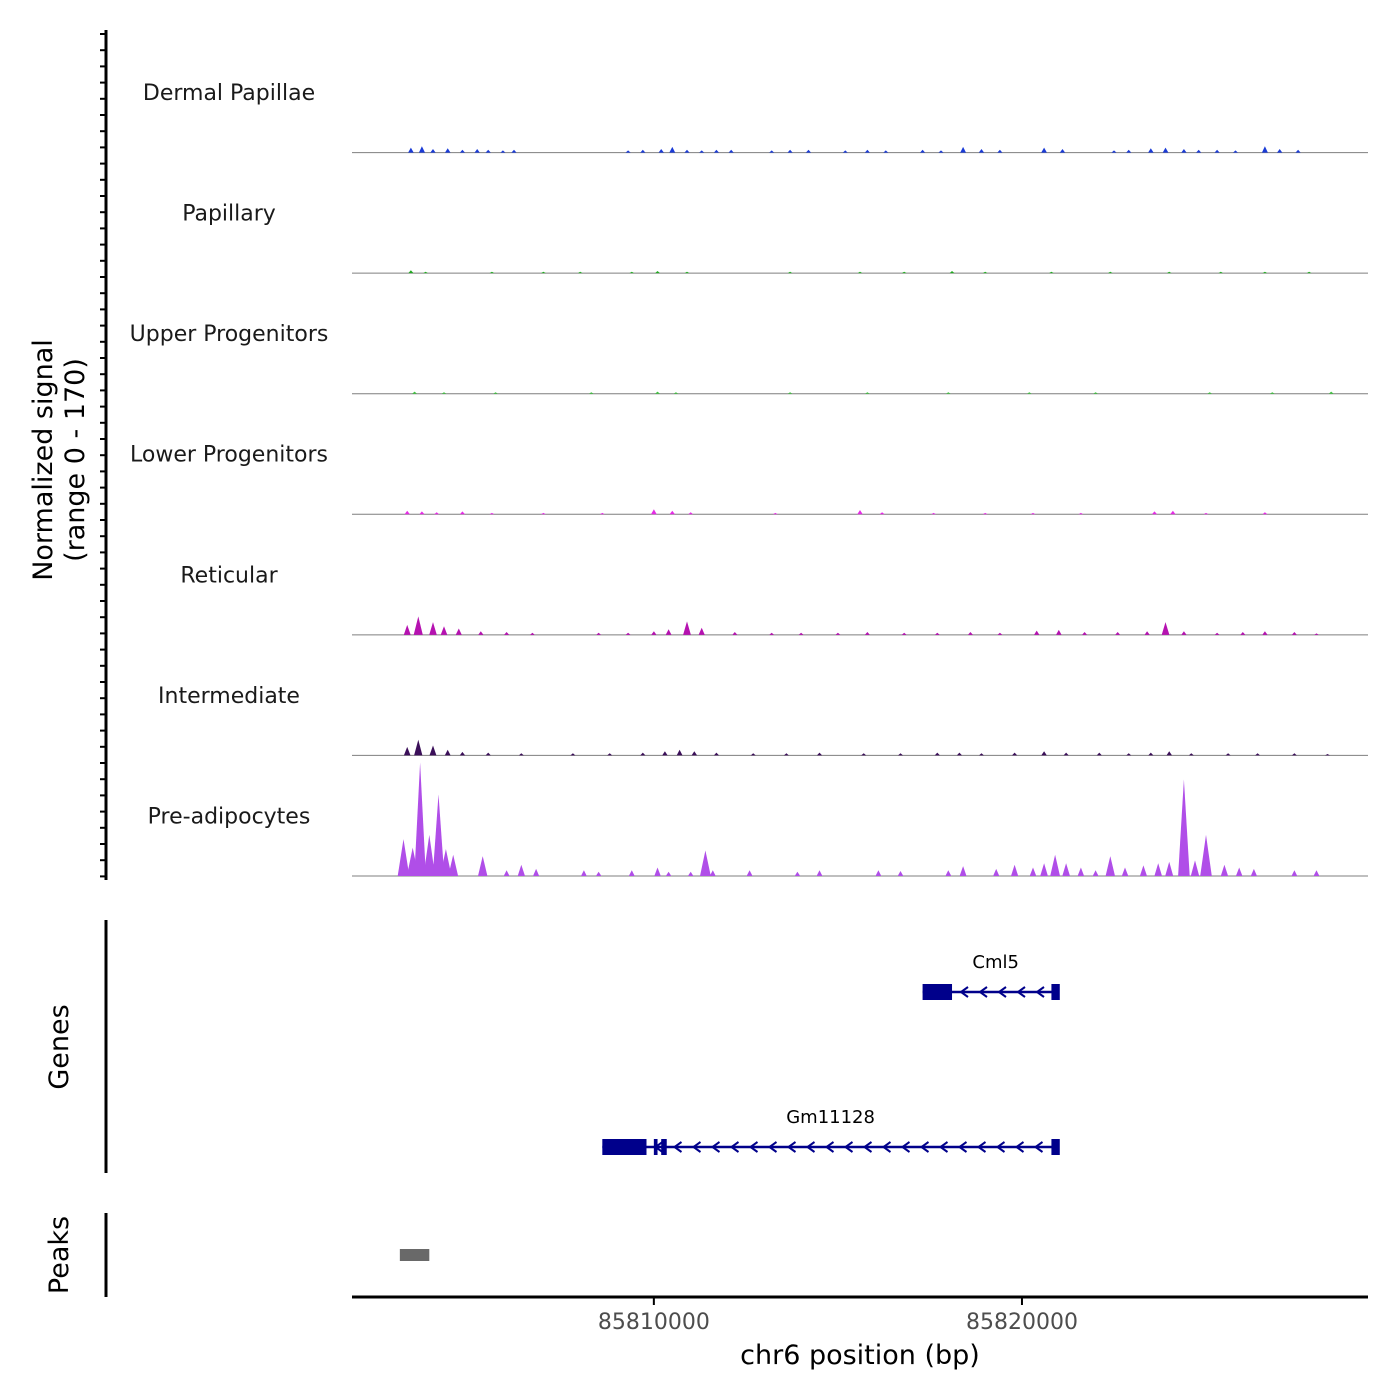 This screenshot has width=1400, height=1400. What do you see at coordinates (755, 117) in the screenshot?
I see `track-dermal-papillae: Dermal Papillae` at bounding box center [755, 117].